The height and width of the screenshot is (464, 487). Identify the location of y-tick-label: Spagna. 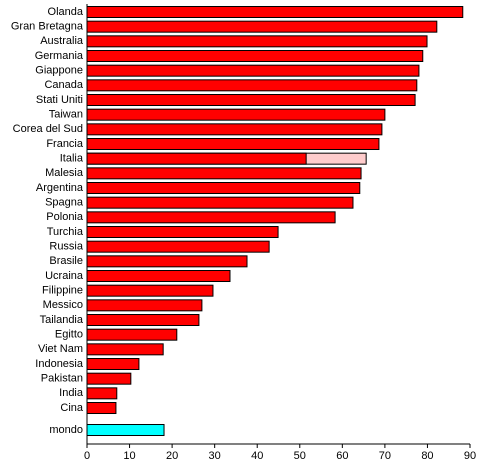
(64, 203).